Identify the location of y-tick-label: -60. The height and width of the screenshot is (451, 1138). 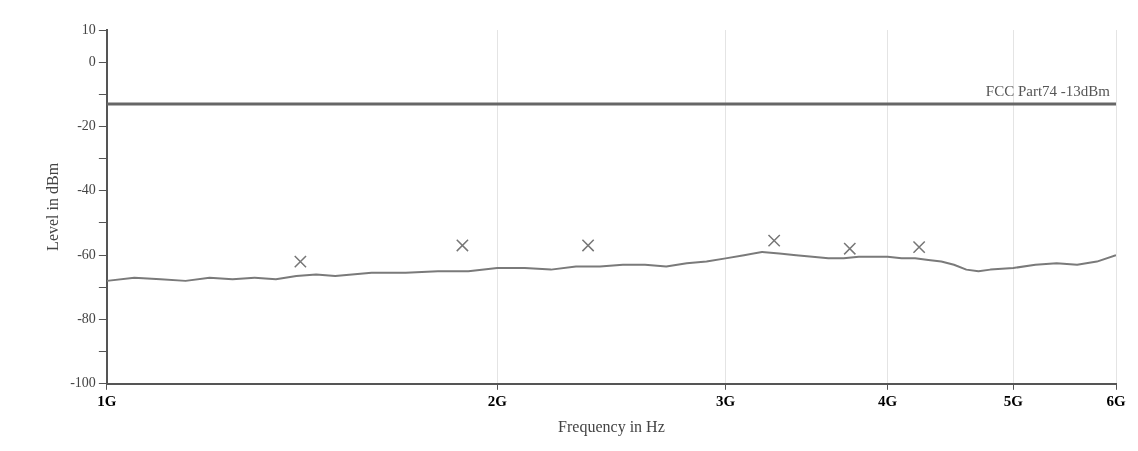
(86, 254).